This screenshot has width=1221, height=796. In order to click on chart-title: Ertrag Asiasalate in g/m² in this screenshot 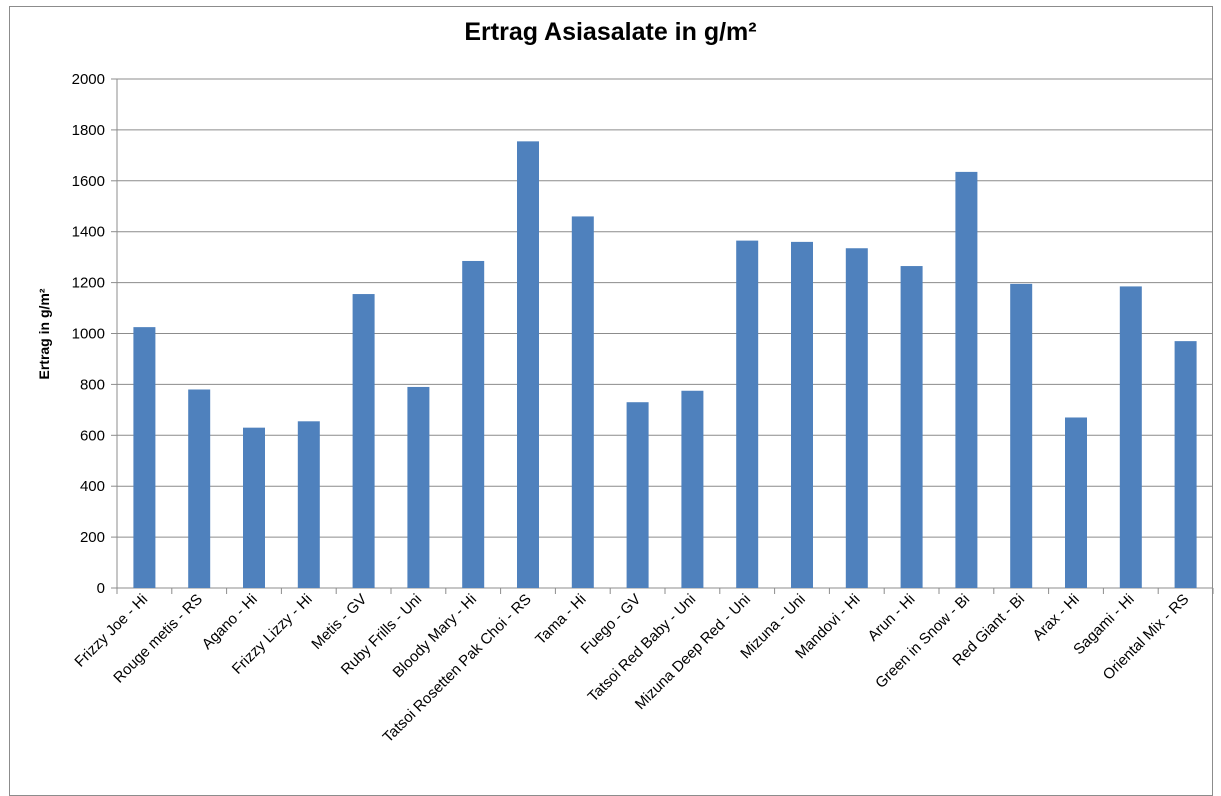, I will do `click(610, 32)`.